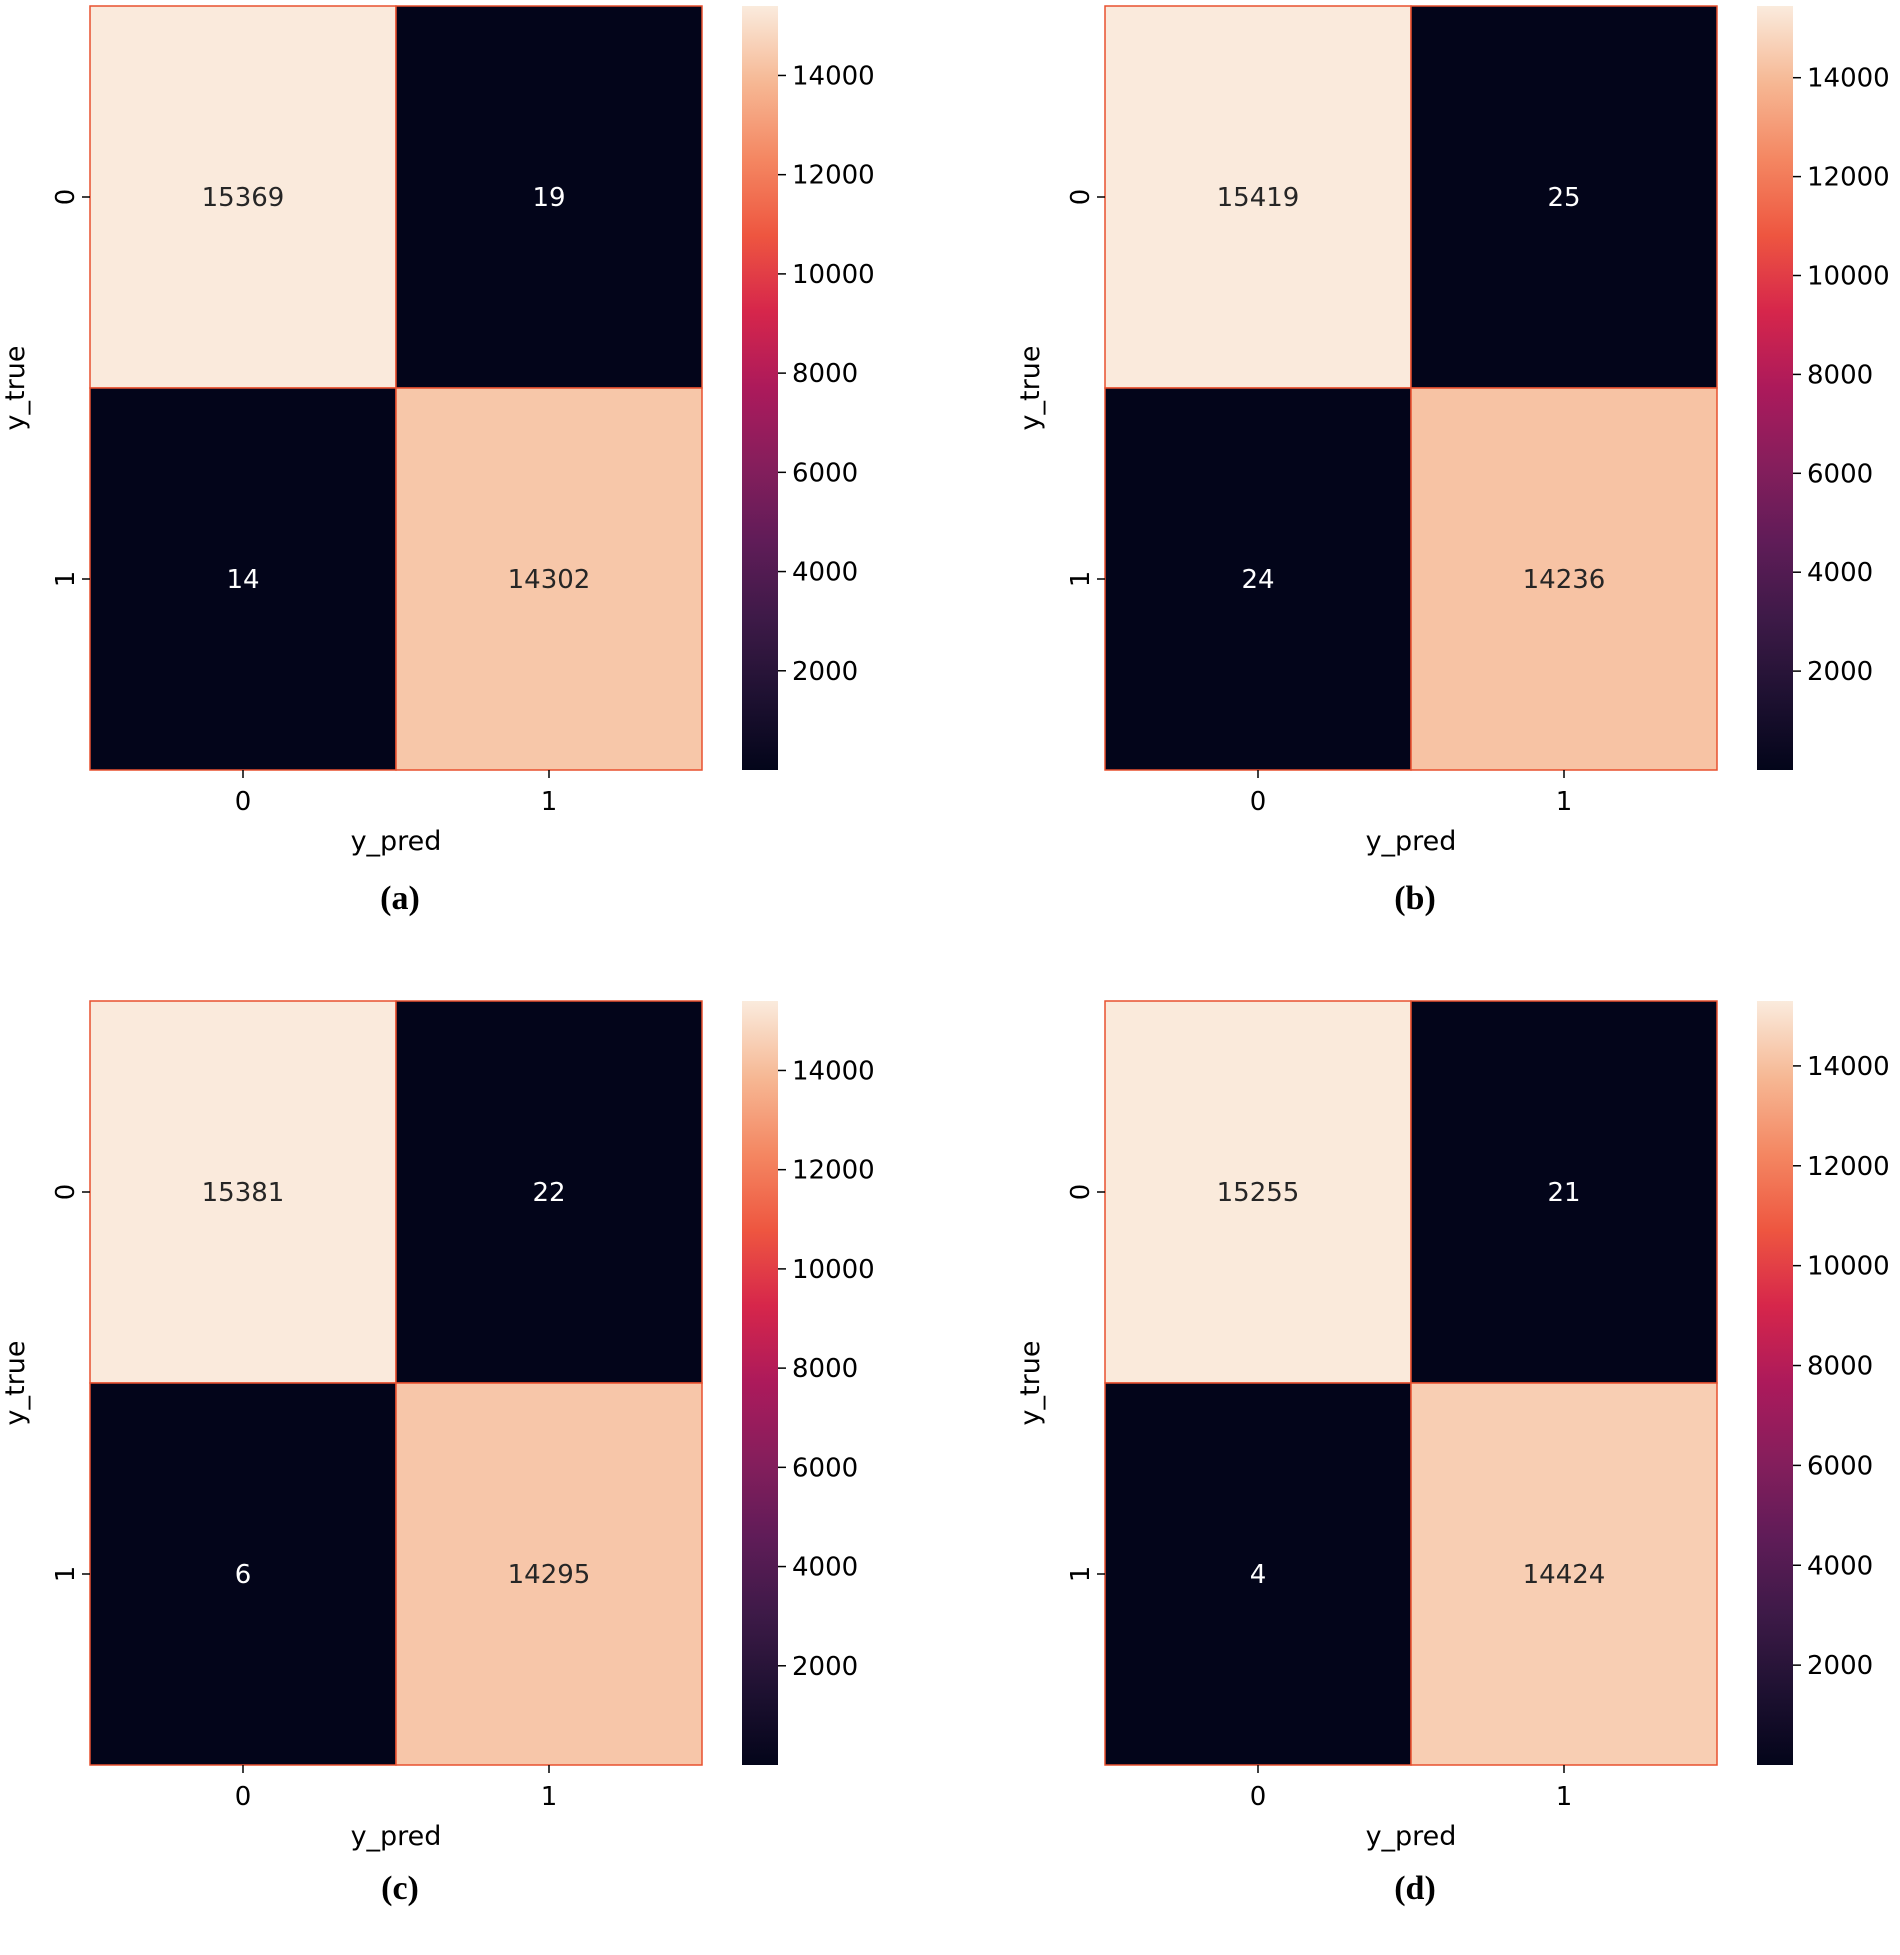 The height and width of the screenshot is (1955, 1900). I want to click on cell-label-0-1: 19, so click(548, 198).